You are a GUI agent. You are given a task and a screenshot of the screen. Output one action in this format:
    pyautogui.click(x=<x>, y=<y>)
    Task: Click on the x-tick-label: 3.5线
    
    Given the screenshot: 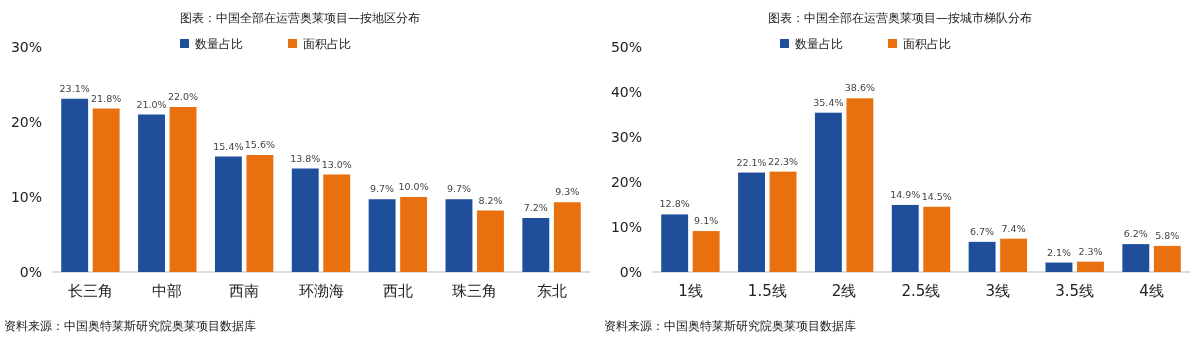 What is the action you would take?
    pyautogui.click(x=1075, y=291)
    